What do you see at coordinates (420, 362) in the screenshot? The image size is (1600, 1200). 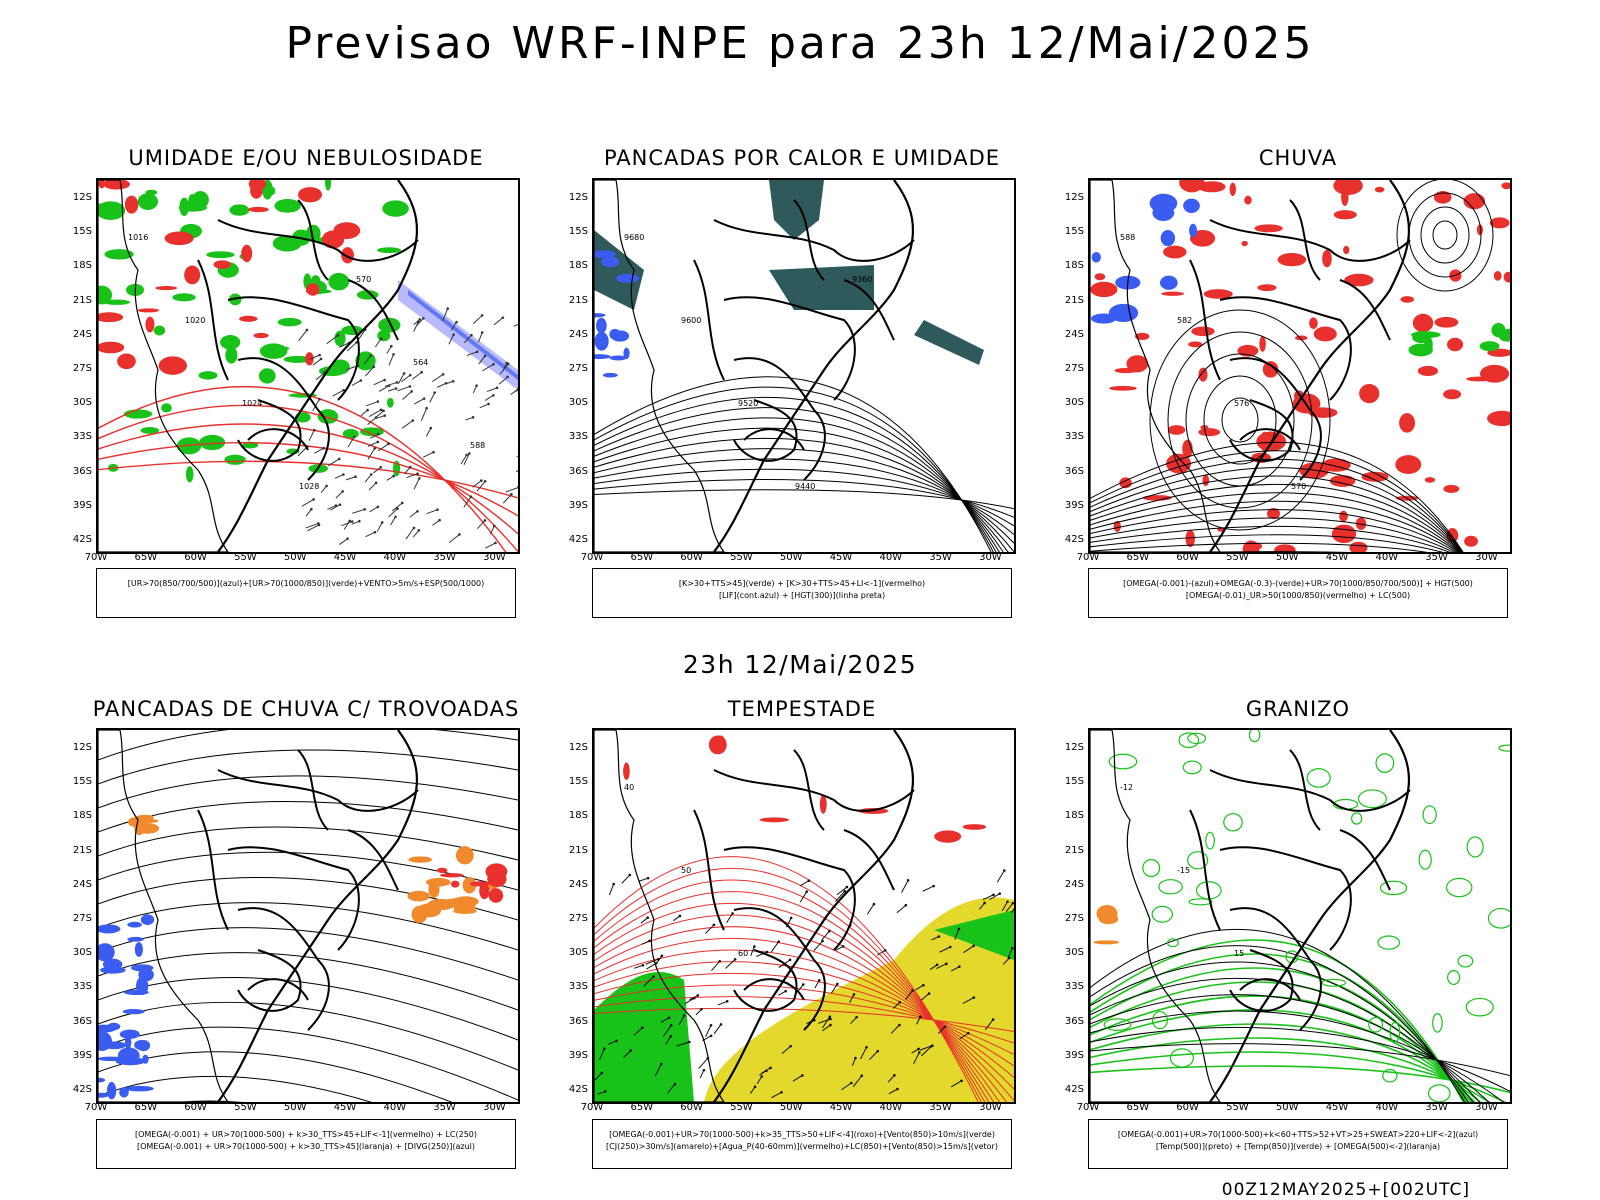 I see `contour-label: 564` at bounding box center [420, 362].